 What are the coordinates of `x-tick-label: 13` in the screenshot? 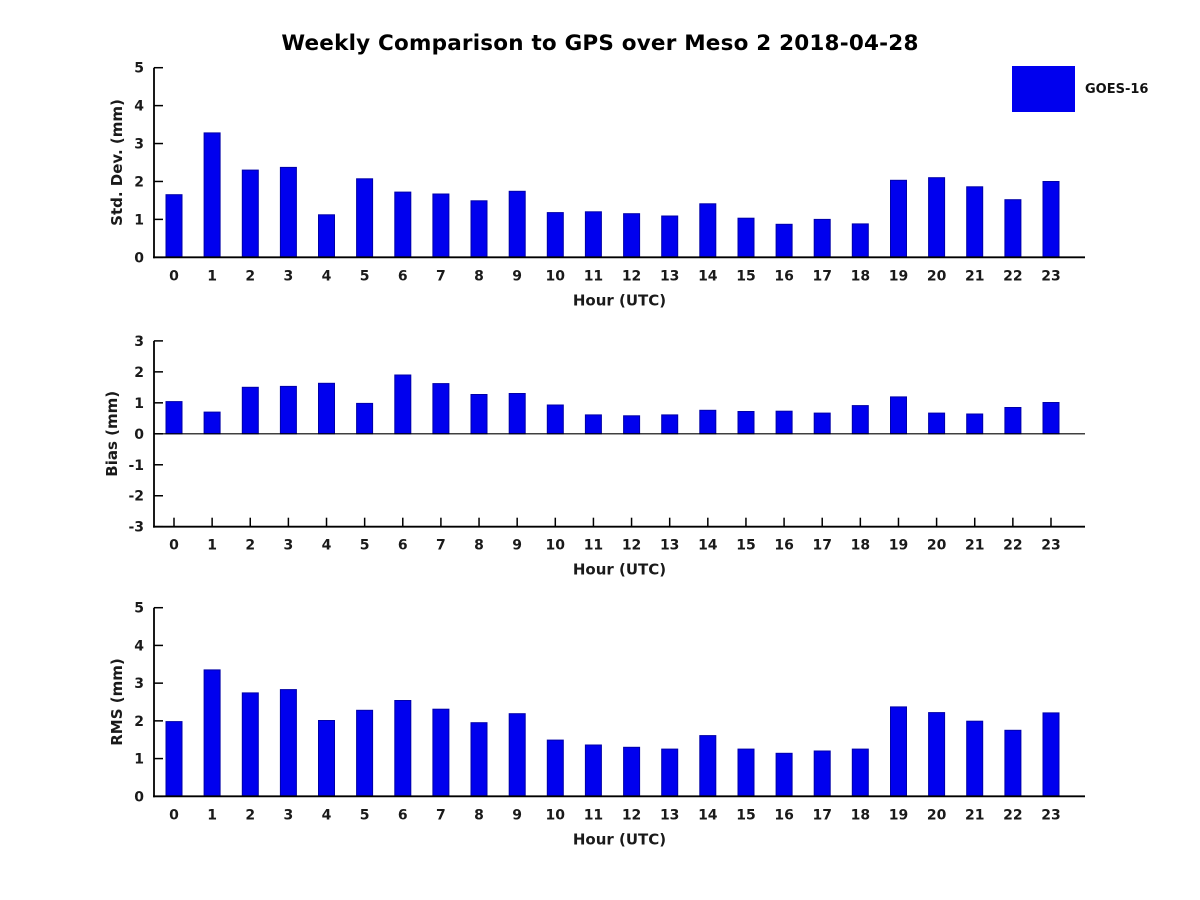 It's located at (669, 815).